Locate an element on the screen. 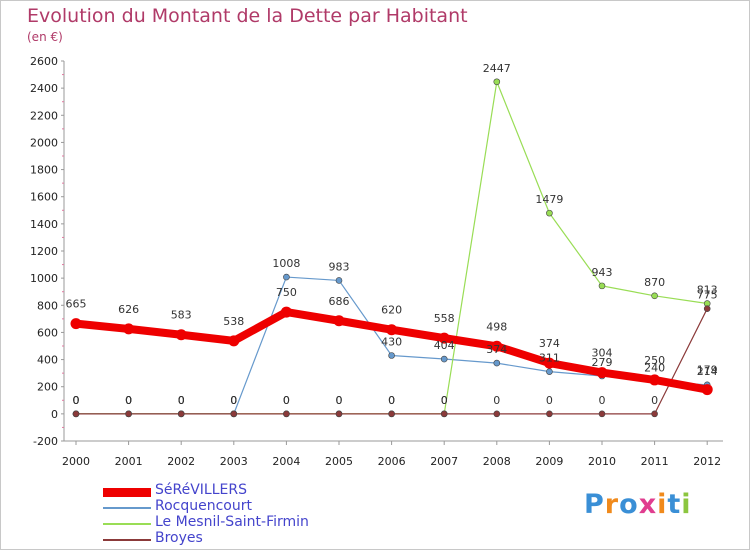  x-tick-label: 2004 is located at coordinates (286, 461).